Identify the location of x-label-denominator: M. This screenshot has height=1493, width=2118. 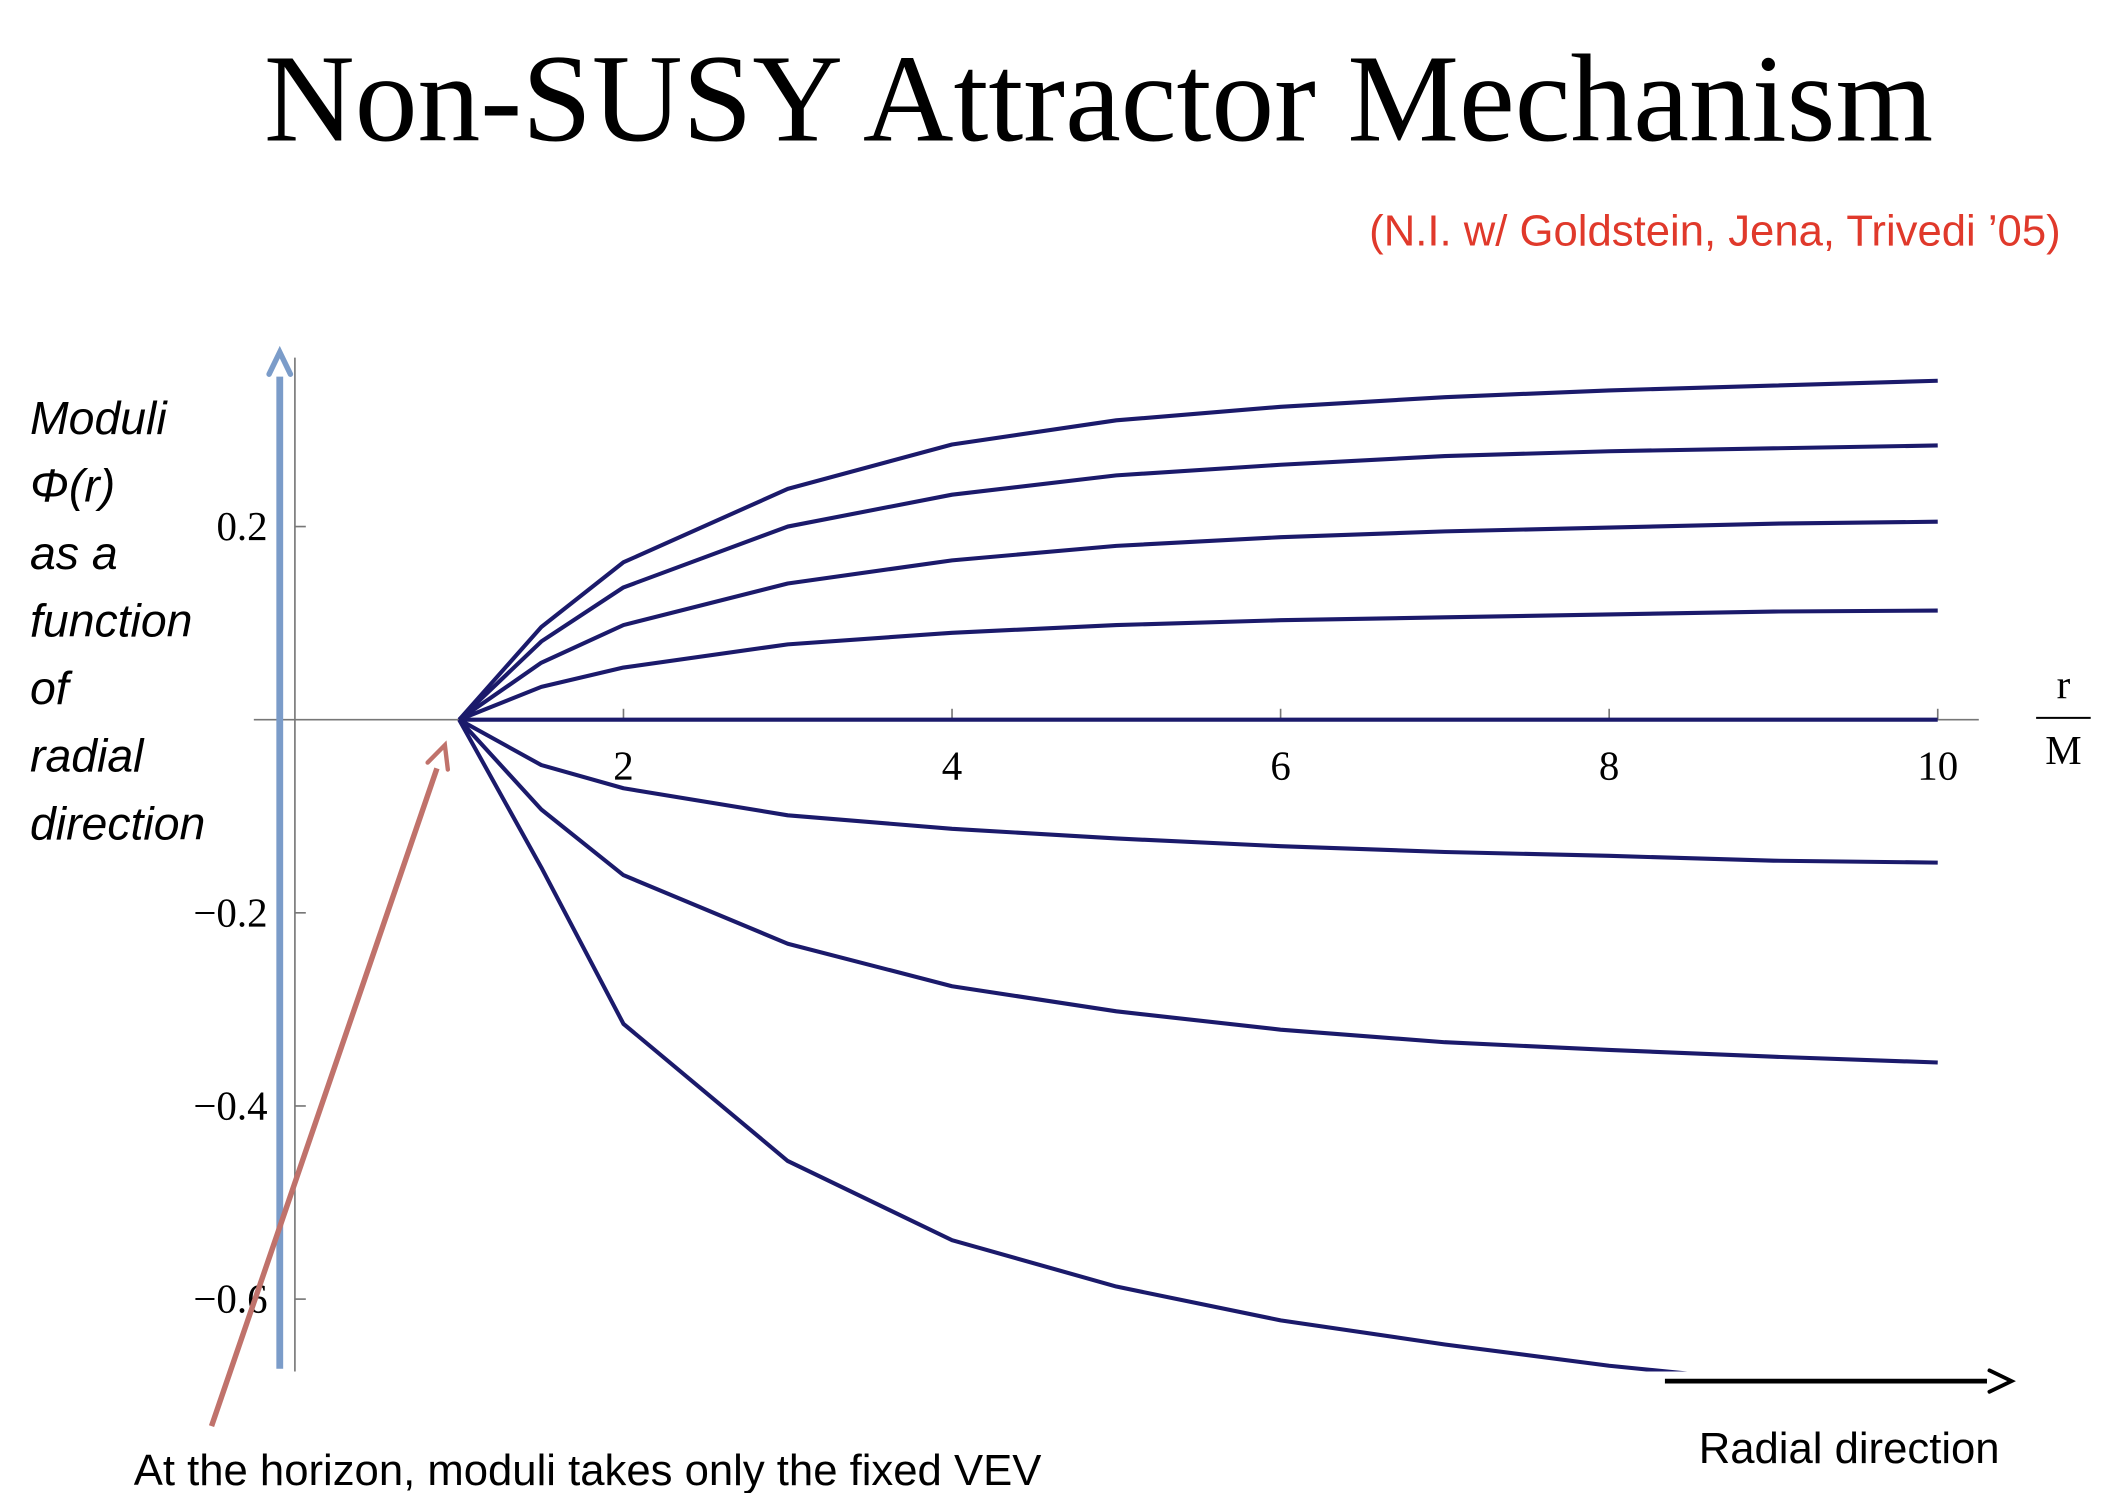
(2063, 750).